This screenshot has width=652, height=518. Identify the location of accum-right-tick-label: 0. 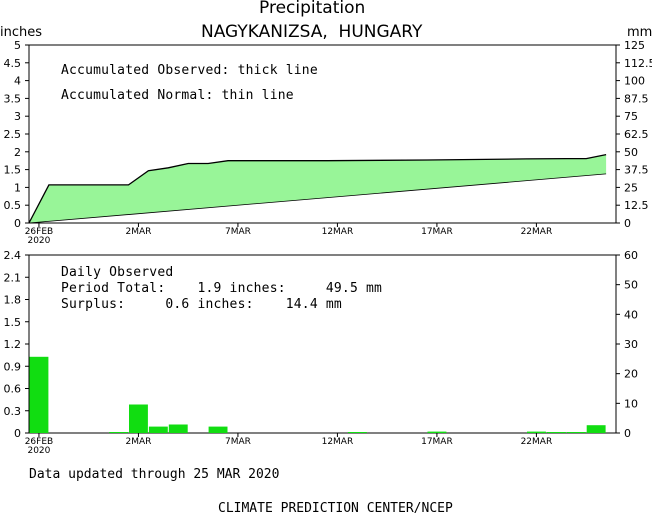
(627, 223).